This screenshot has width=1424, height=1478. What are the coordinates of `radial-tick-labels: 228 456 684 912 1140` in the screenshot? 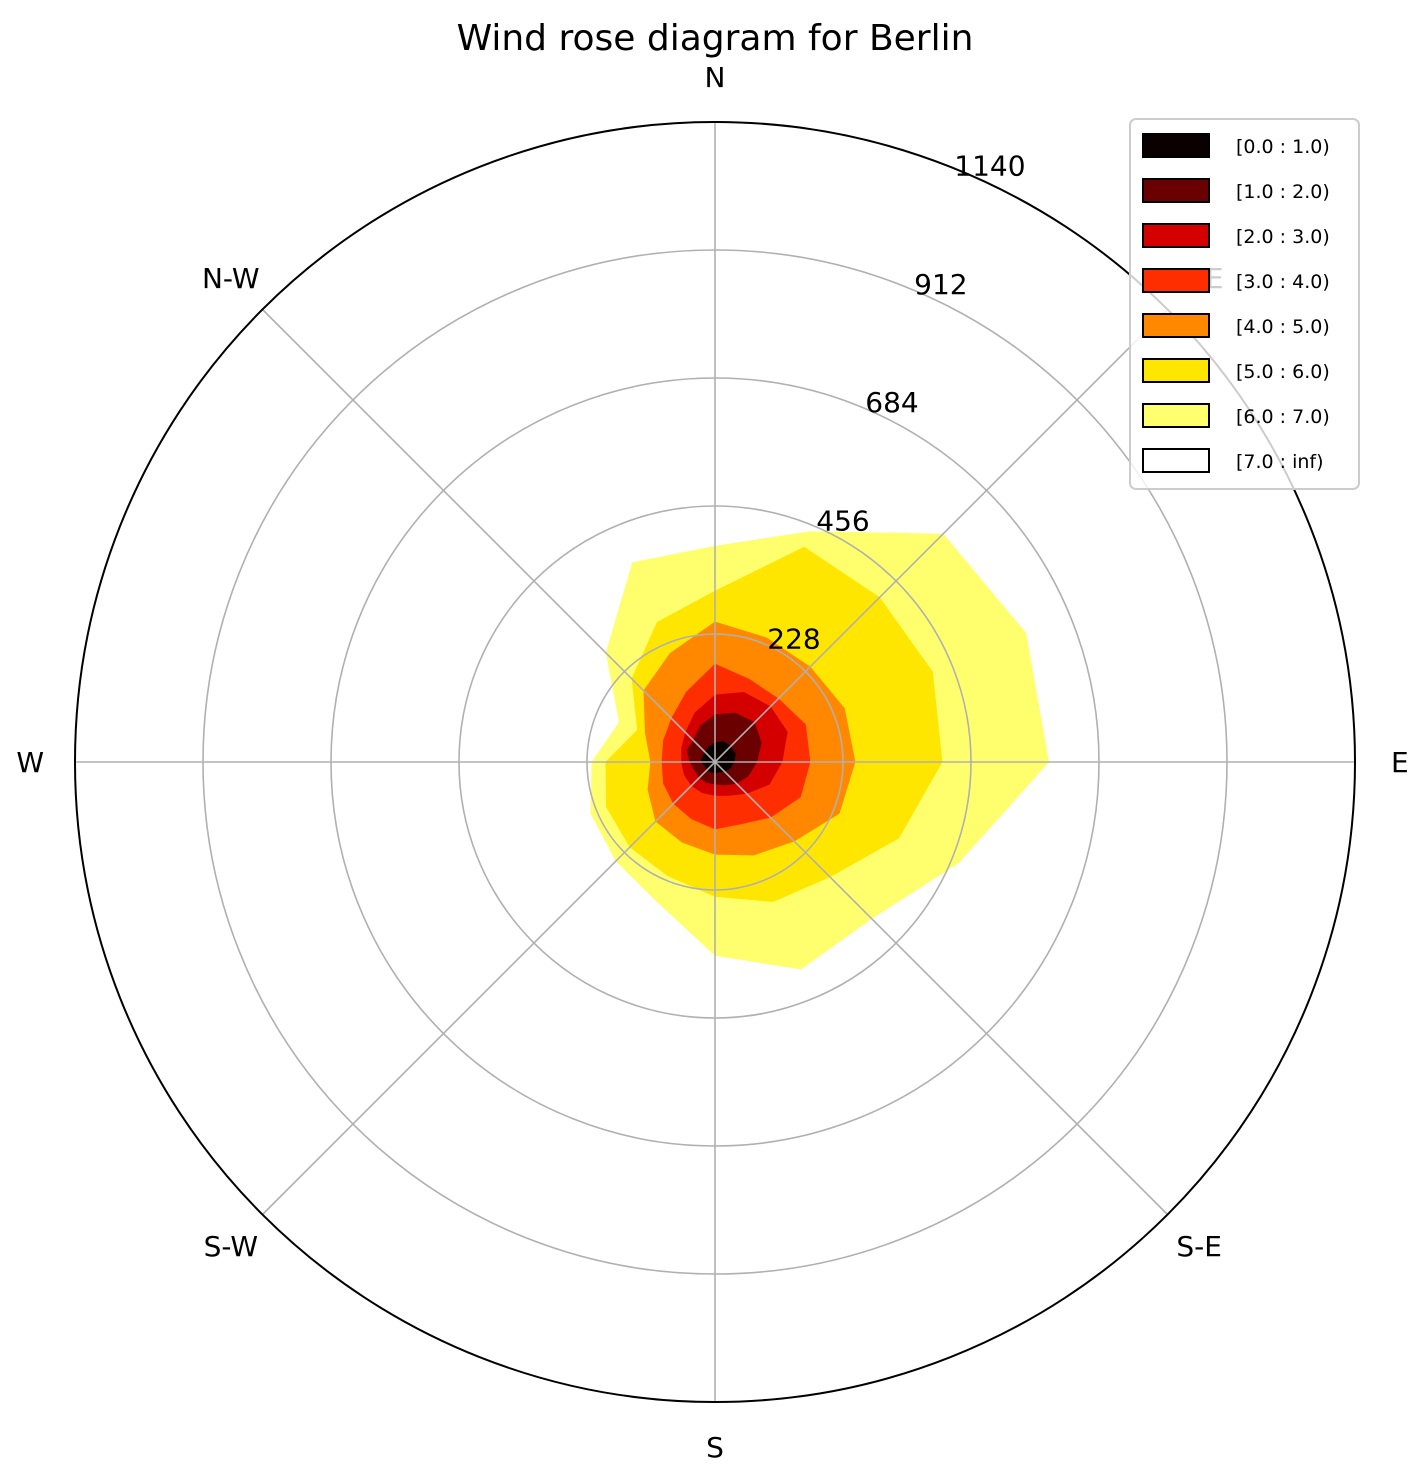 It's located at (896, 403).